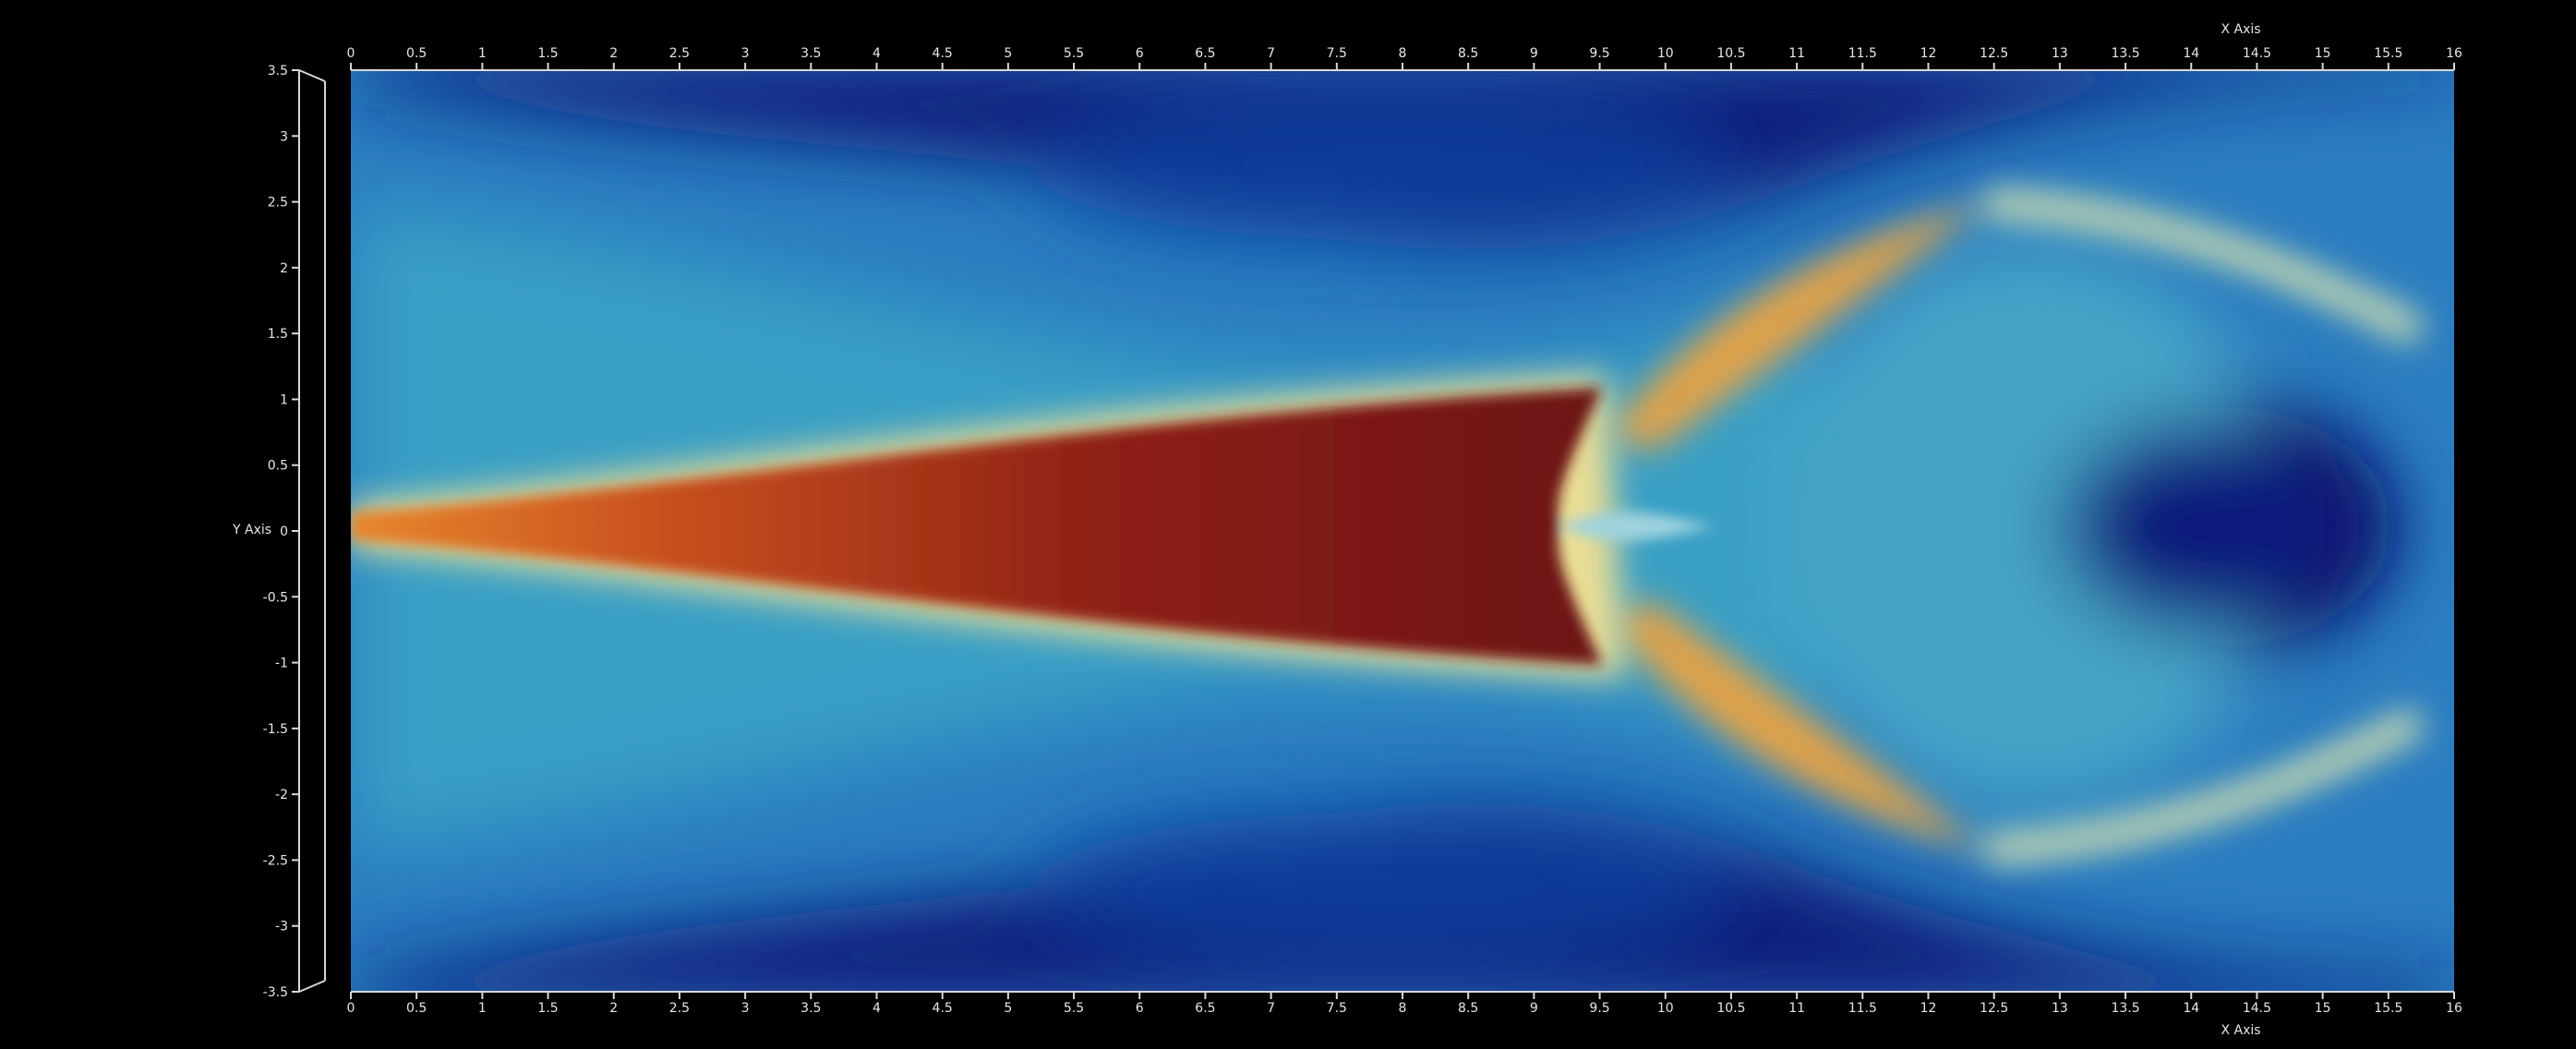 This screenshot has height=1049, width=2576. I want to click on y-tick-label: 3.5, so click(278, 71).